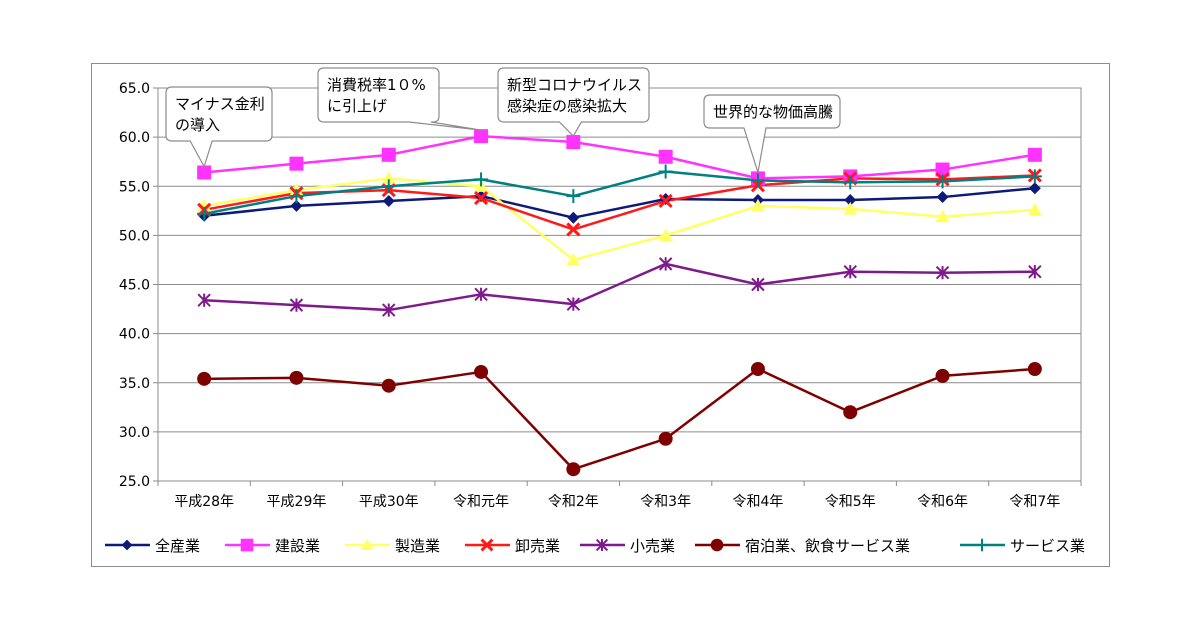 This screenshot has height=630, width=1200. What do you see at coordinates (204, 502) in the screenshot?
I see `x-tick-label: 平成28年` at bounding box center [204, 502].